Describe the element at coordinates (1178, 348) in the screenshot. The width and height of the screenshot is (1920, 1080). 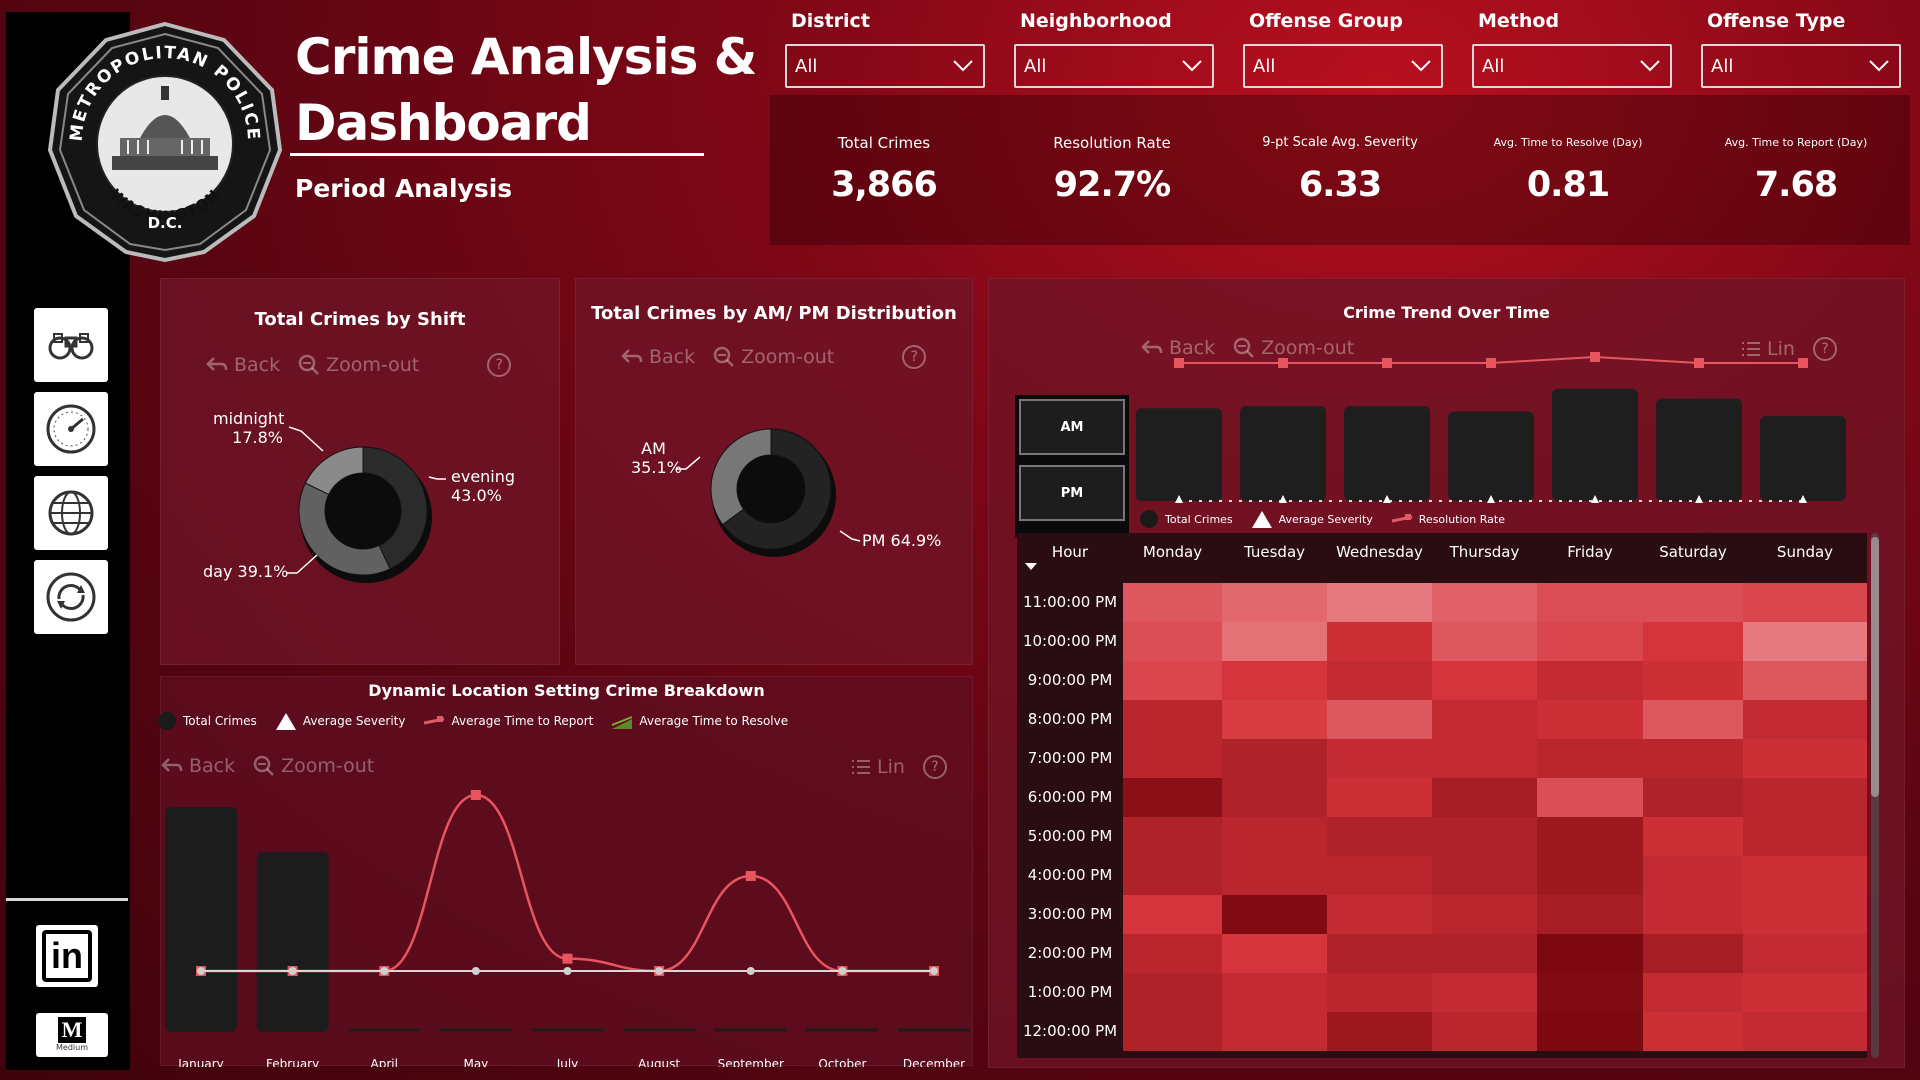
I see `back-button: Back` at that location.